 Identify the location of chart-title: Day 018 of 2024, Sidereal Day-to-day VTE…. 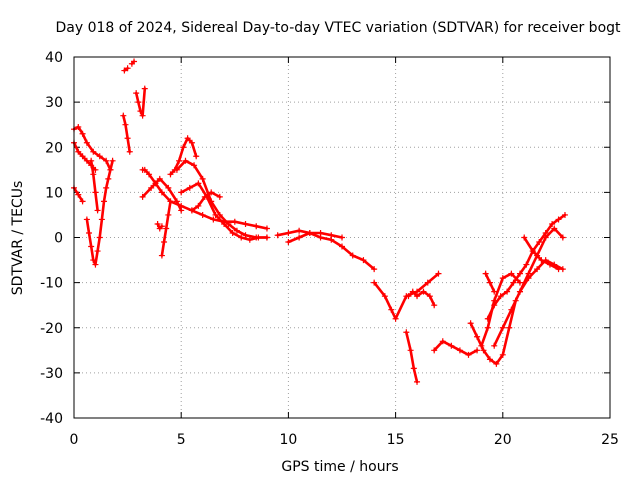
(338, 28).